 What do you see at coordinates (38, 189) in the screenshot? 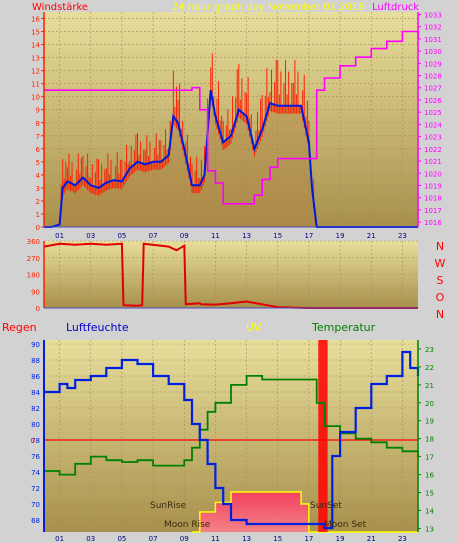
I see `wind-tick-label: 3` at bounding box center [38, 189].